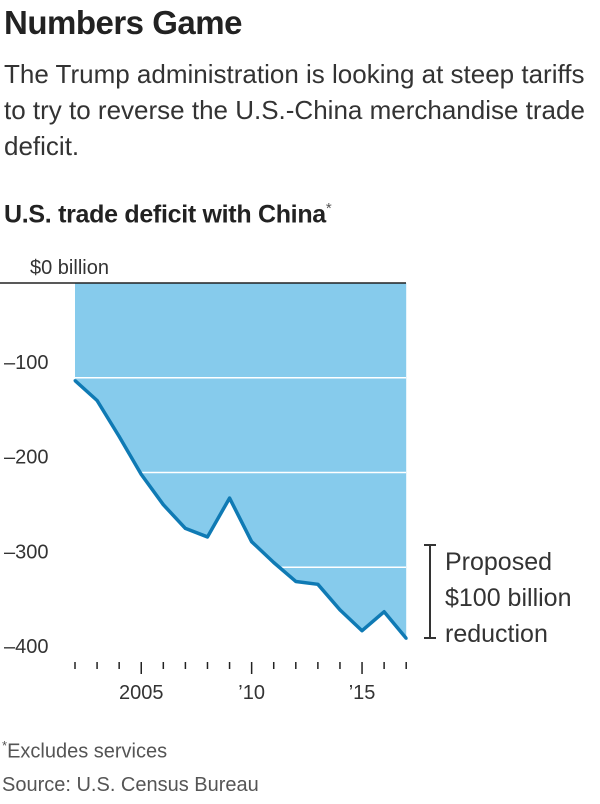 Image resolution: width=600 pixels, height=804 pixels. What do you see at coordinates (141, 693) in the screenshot?
I see `x-tick-label: 2005` at bounding box center [141, 693].